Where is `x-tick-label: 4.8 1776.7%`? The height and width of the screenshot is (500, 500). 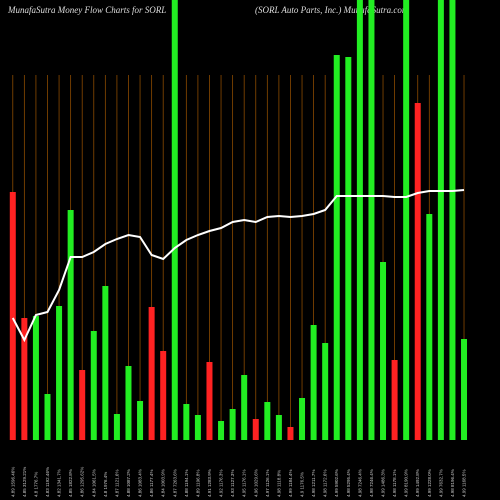
x-tick-label: 4.8 1776.7% is located at coordinates (35, 484).